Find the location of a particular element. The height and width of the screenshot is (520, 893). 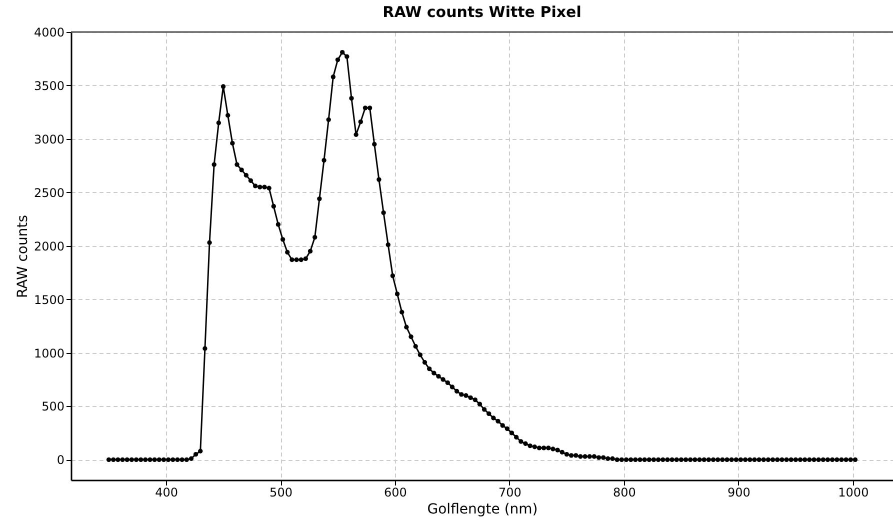

x-axis-title: Golflengte (nm) is located at coordinates (482, 510).